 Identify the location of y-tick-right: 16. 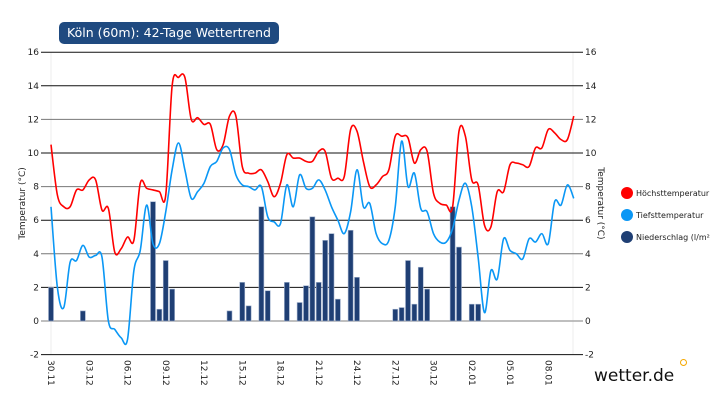
(591, 53).